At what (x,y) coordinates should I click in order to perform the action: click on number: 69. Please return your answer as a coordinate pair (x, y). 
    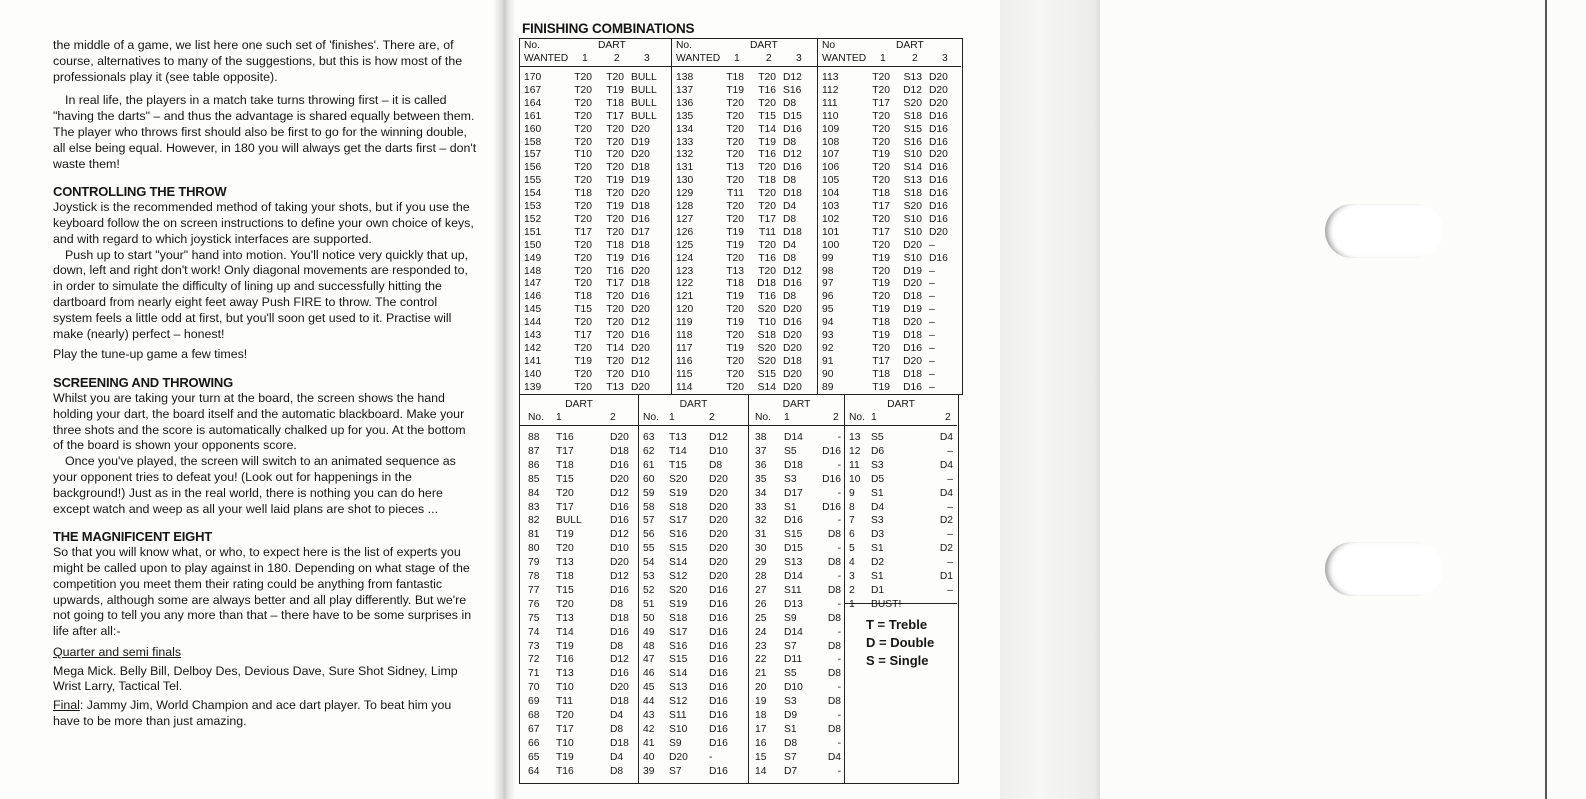
    Looking at the image, I should click on (534, 702).